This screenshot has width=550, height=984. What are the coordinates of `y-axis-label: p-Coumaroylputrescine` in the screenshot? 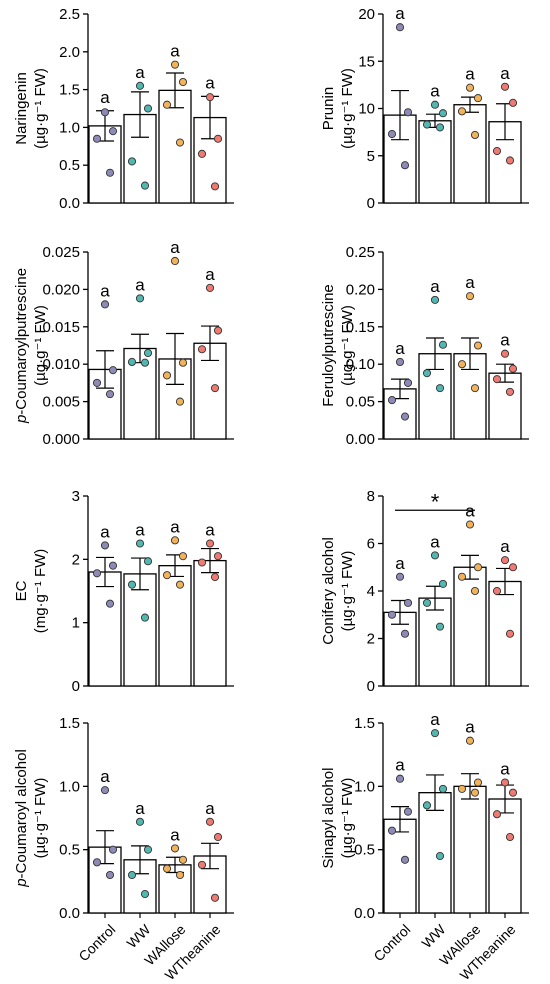 It's located at (21, 346).